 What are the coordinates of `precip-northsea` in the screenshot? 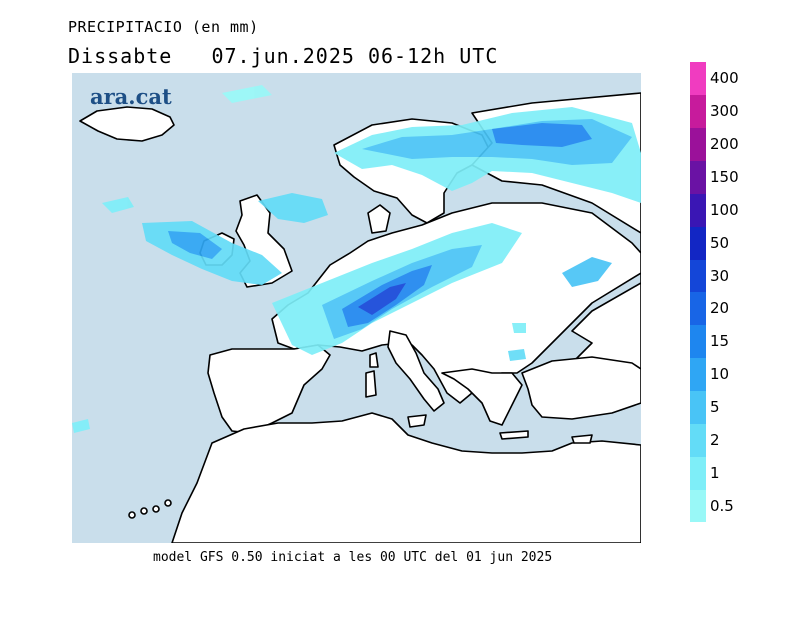 It's located at (293, 208).